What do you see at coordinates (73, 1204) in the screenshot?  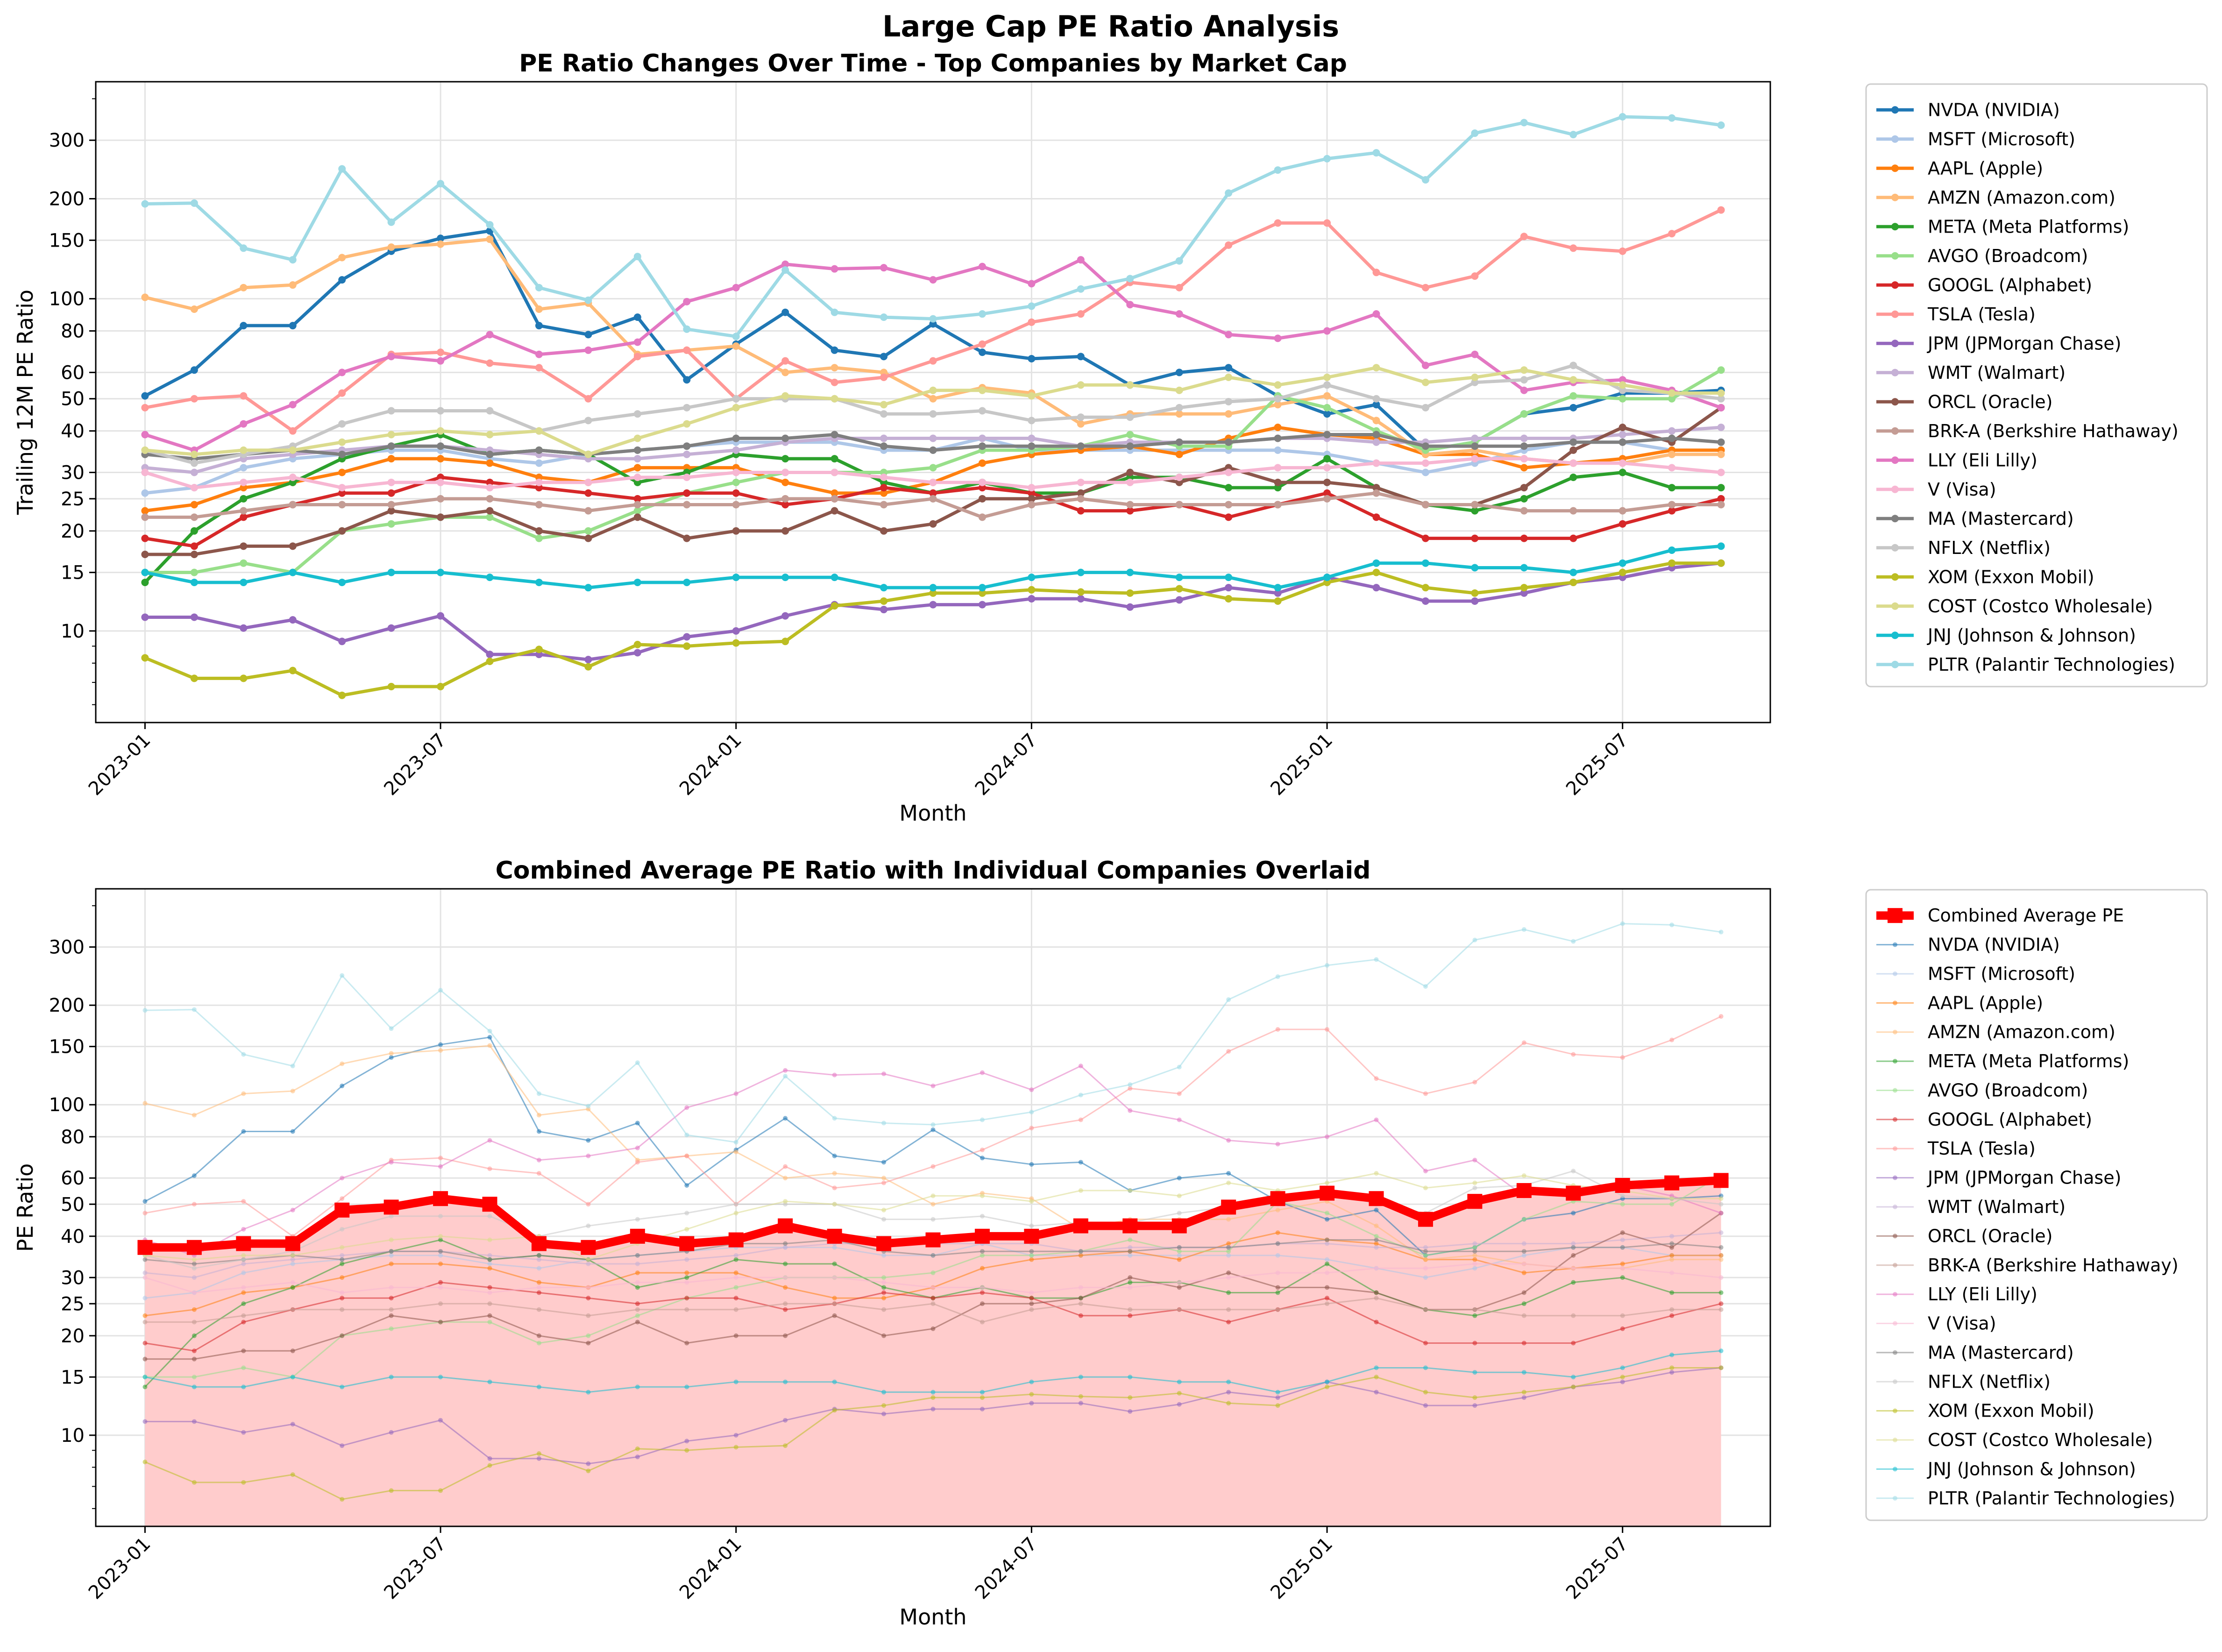 I see `y-tick-label: 50` at bounding box center [73, 1204].